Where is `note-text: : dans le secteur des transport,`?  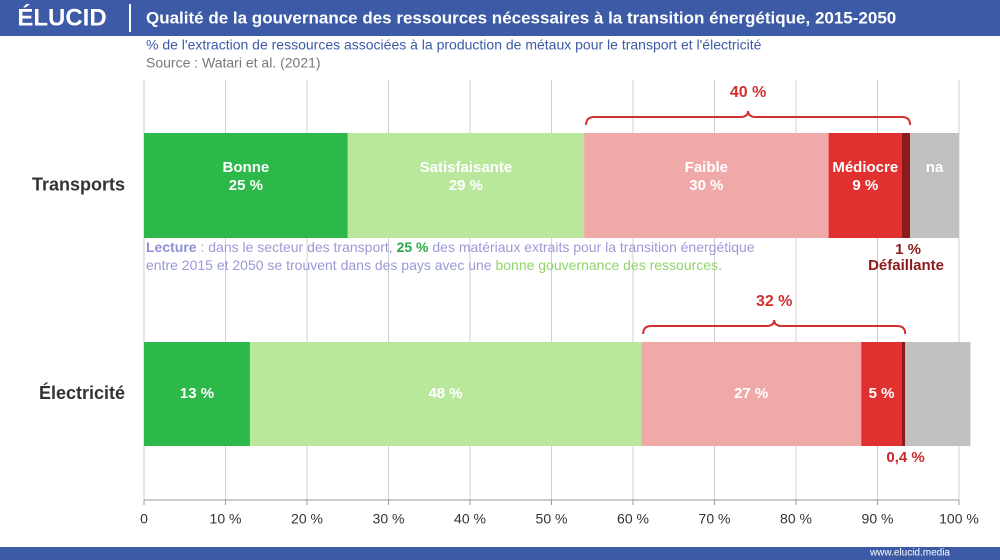
note-text: : dans le secteur des transport, is located at coordinates (297, 247).